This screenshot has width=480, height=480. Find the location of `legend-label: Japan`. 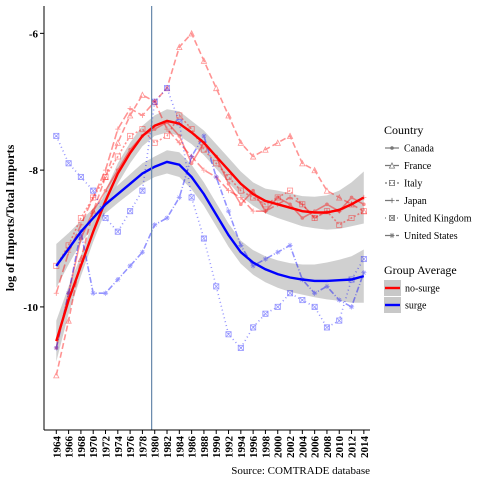

legend-label: Japan is located at coordinates (415, 201).